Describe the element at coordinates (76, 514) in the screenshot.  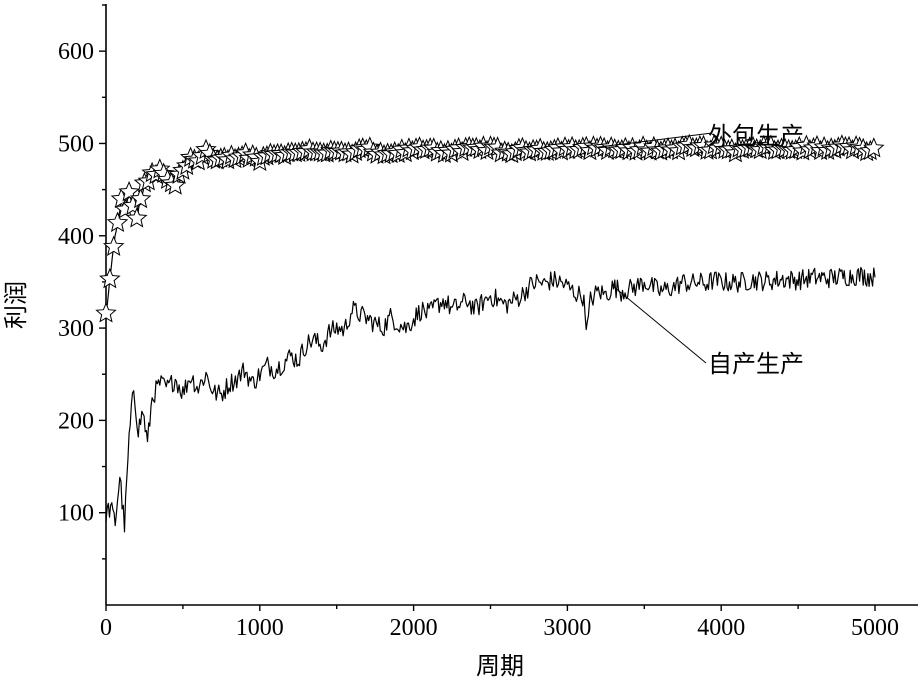
I see `y-tick-label: 100` at that location.